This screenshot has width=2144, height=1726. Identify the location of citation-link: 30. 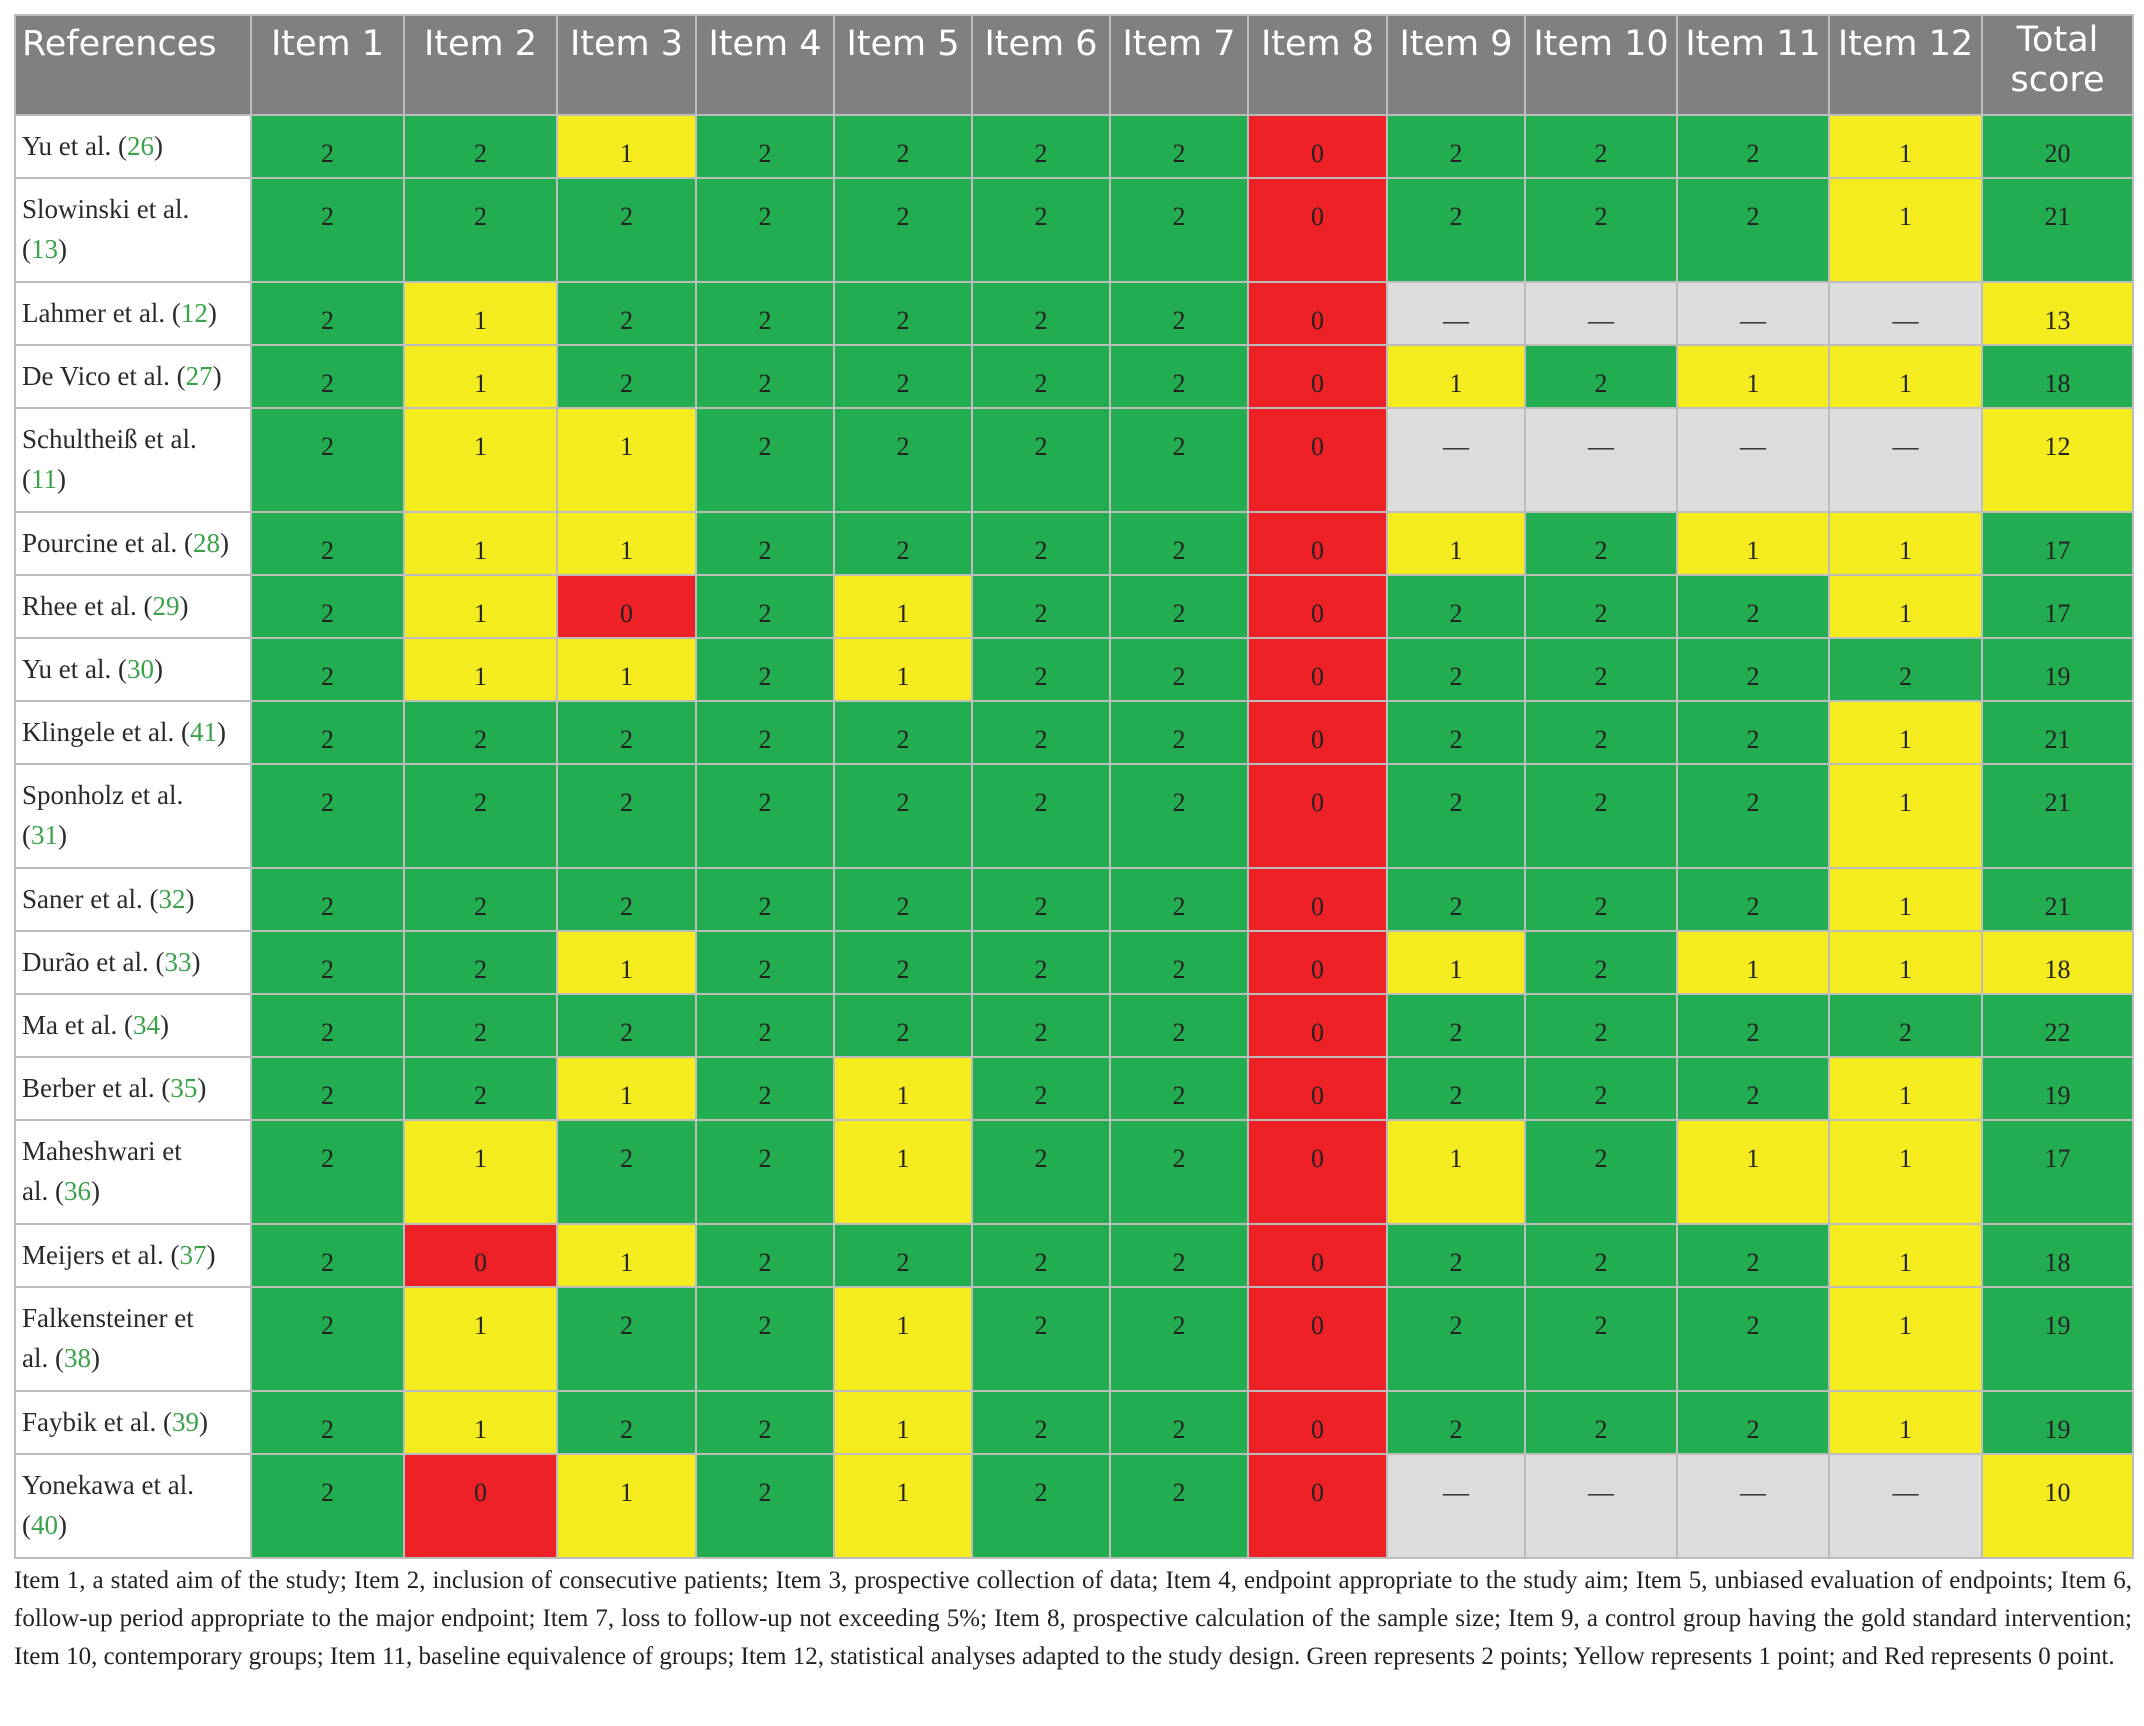
(140, 669).